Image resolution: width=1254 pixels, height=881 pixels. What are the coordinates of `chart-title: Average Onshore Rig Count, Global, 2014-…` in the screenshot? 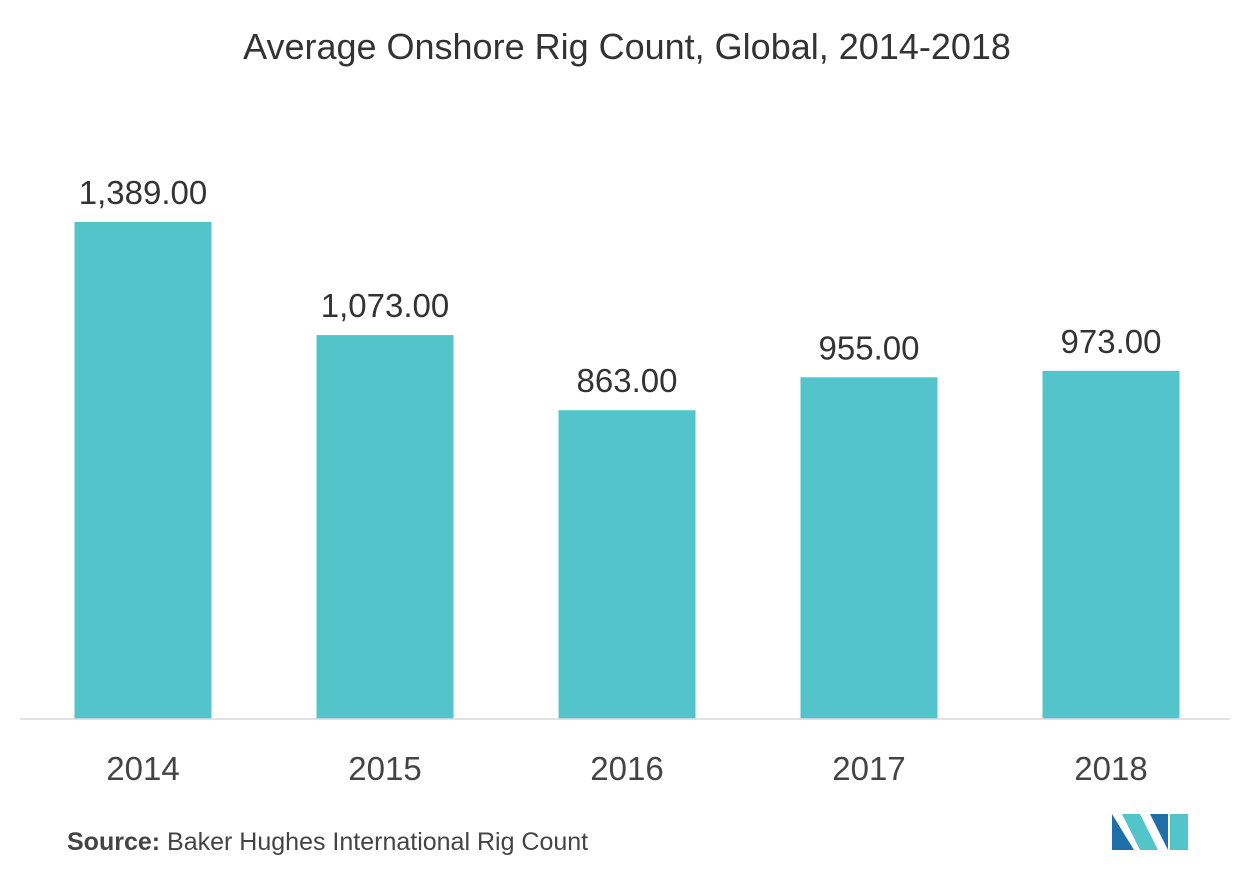 It's located at (627, 46).